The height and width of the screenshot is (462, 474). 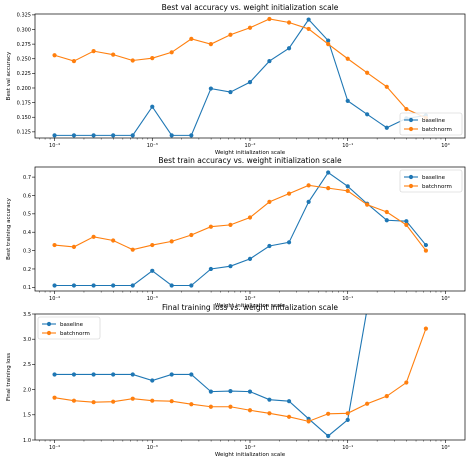 I want to click on y-tick-label: 0.250, so click(x=24, y=60).